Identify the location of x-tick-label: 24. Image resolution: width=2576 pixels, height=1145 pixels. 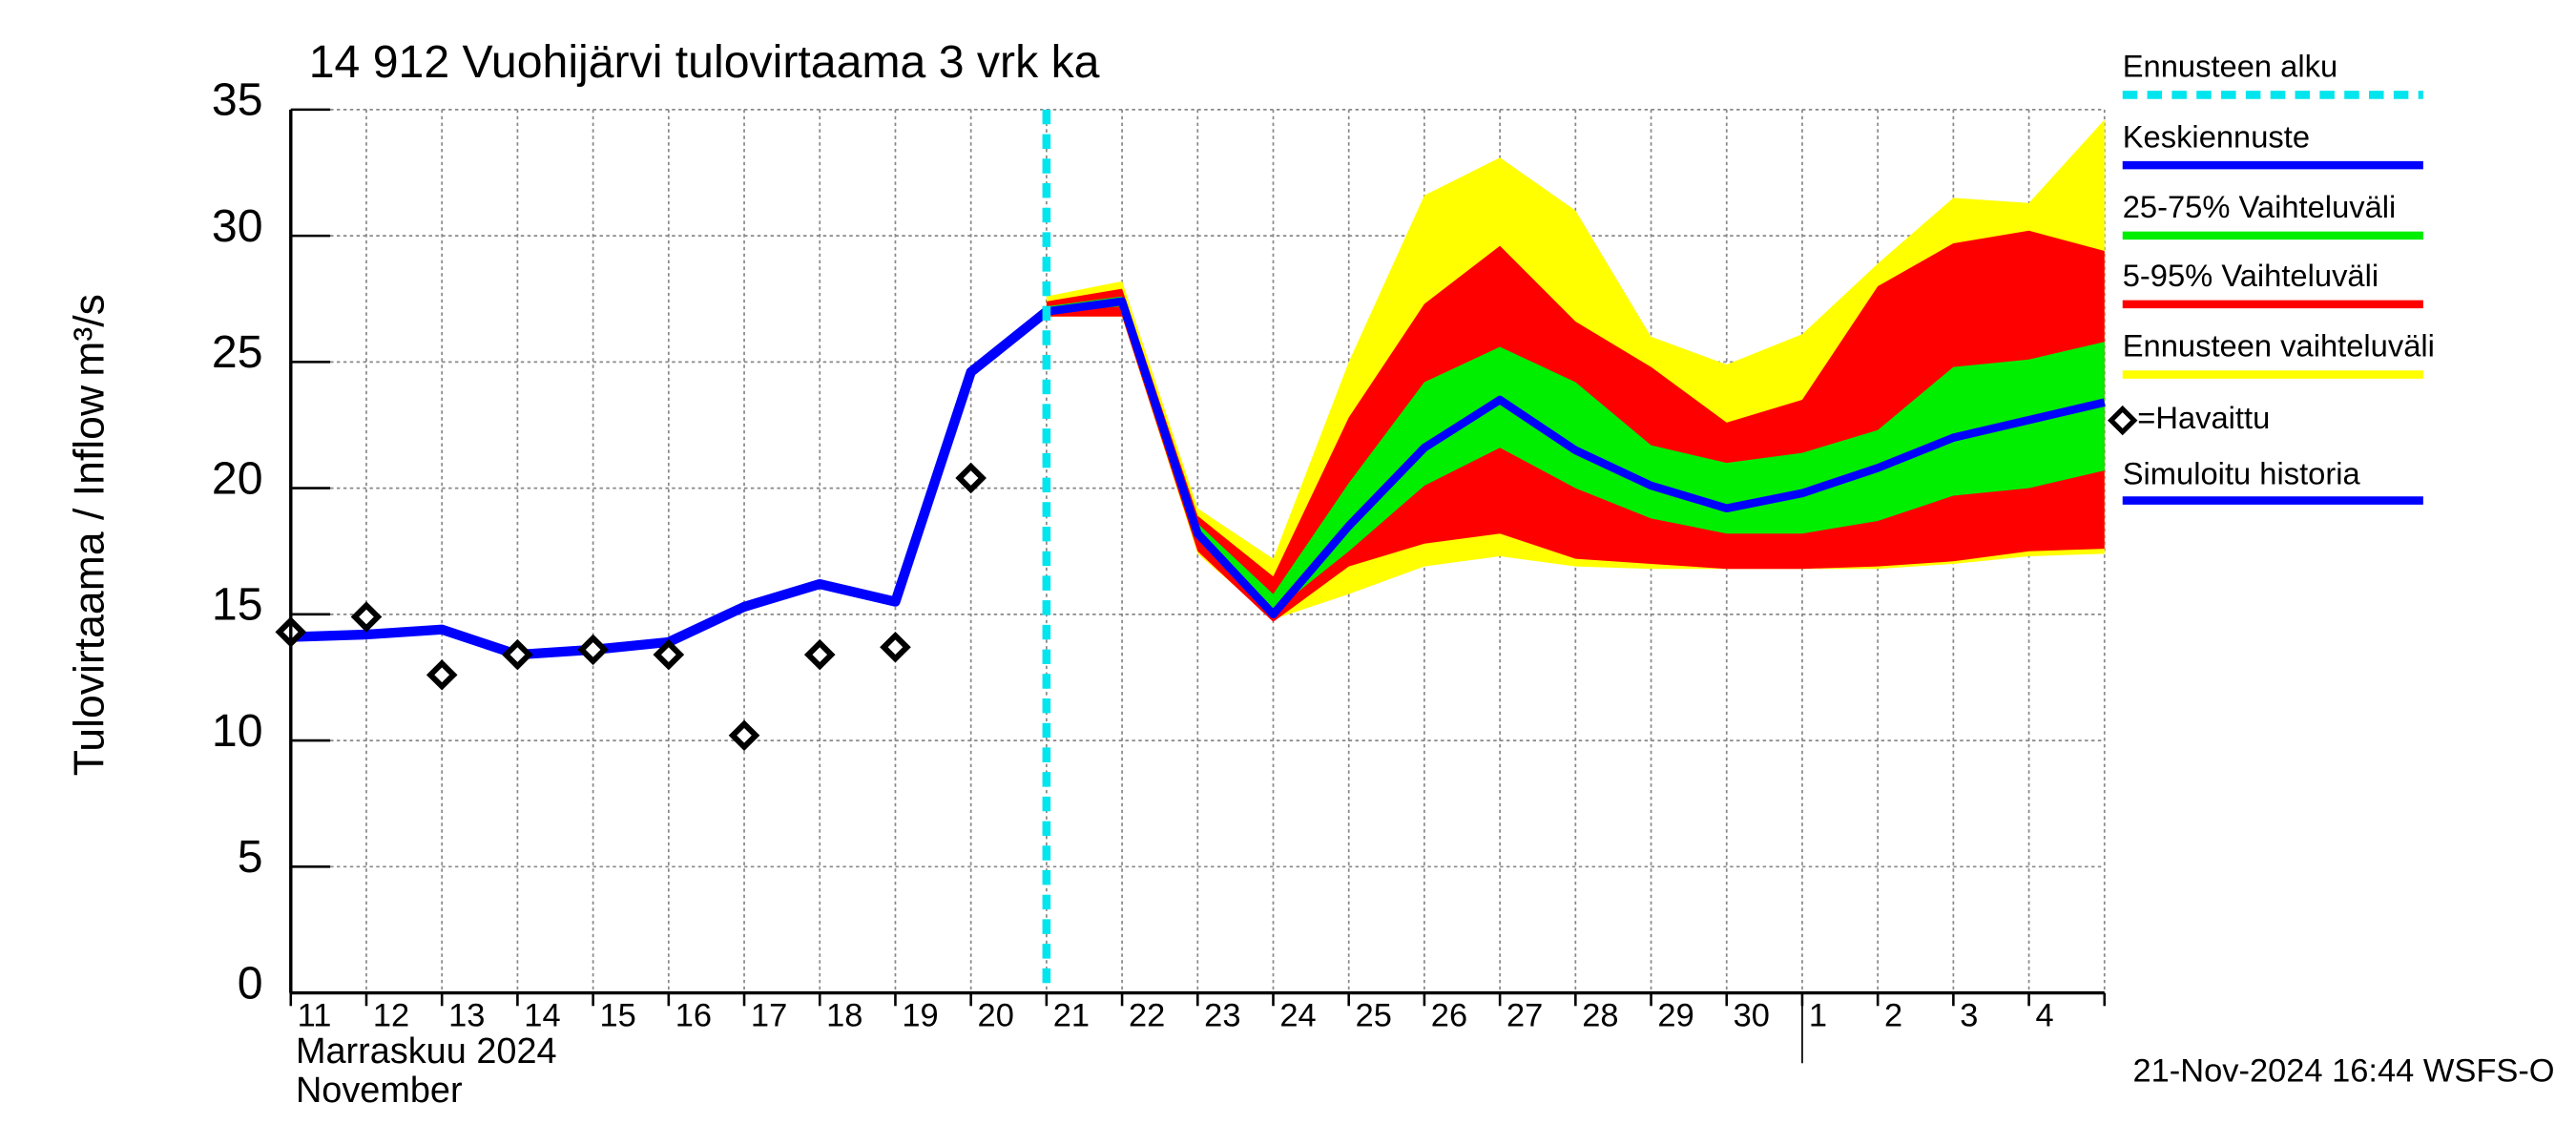
(1297, 1015).